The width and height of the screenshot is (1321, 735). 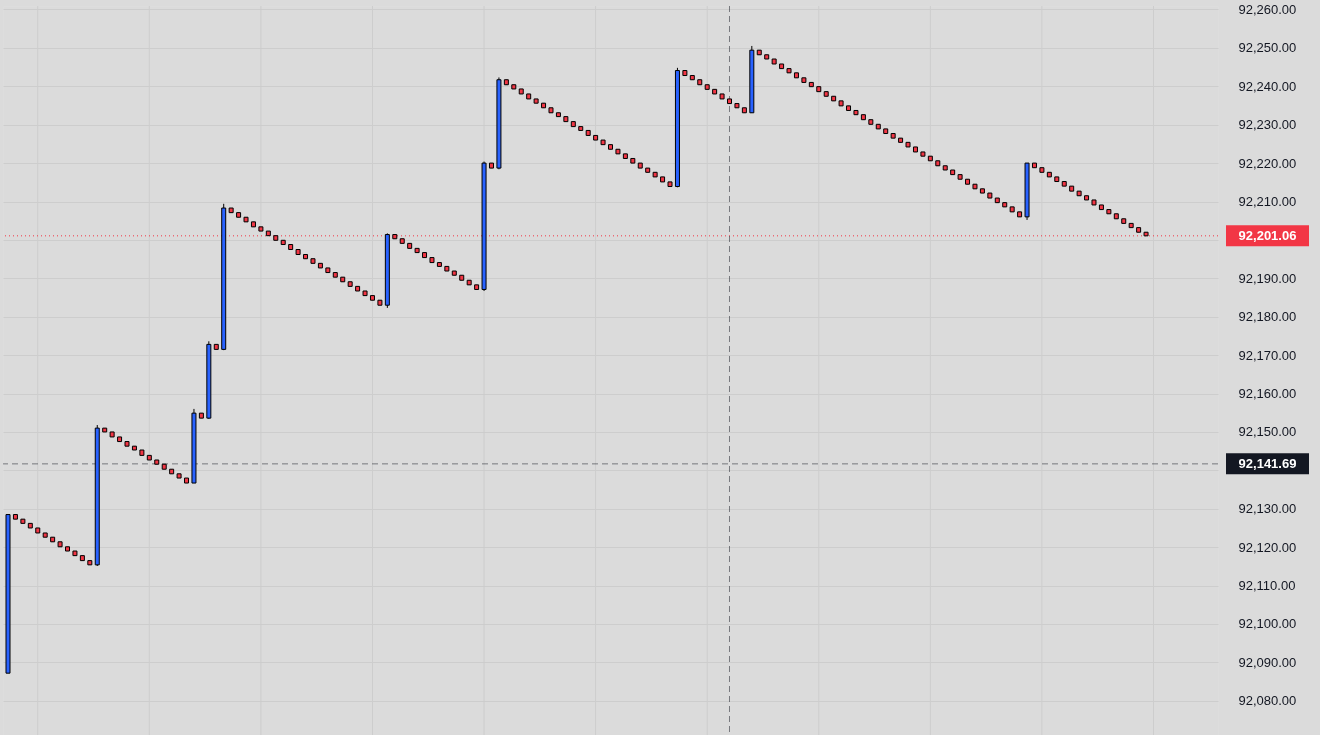 I want to click on y-tick-label: 92,260.00, so click(x=1267, y=9).